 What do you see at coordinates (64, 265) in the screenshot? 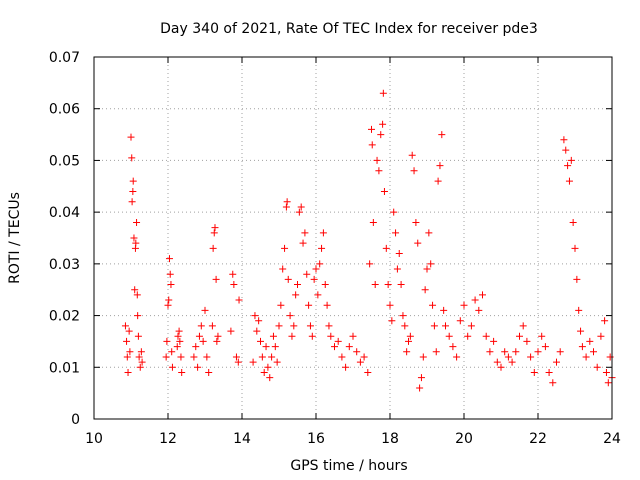
I see `y-tick-label: 0.03` at bounding box center [64, 265].